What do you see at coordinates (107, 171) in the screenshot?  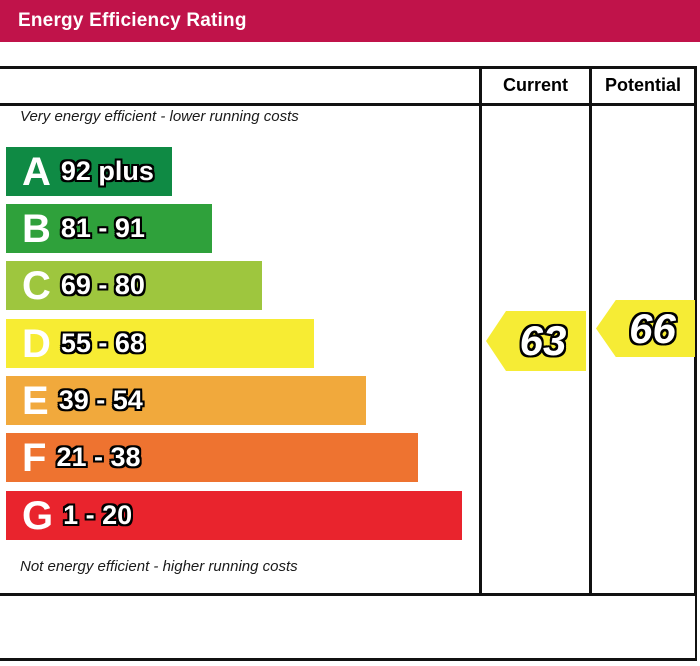 I see `band-a-range: 92 plus` at bounding box center [107, 171].